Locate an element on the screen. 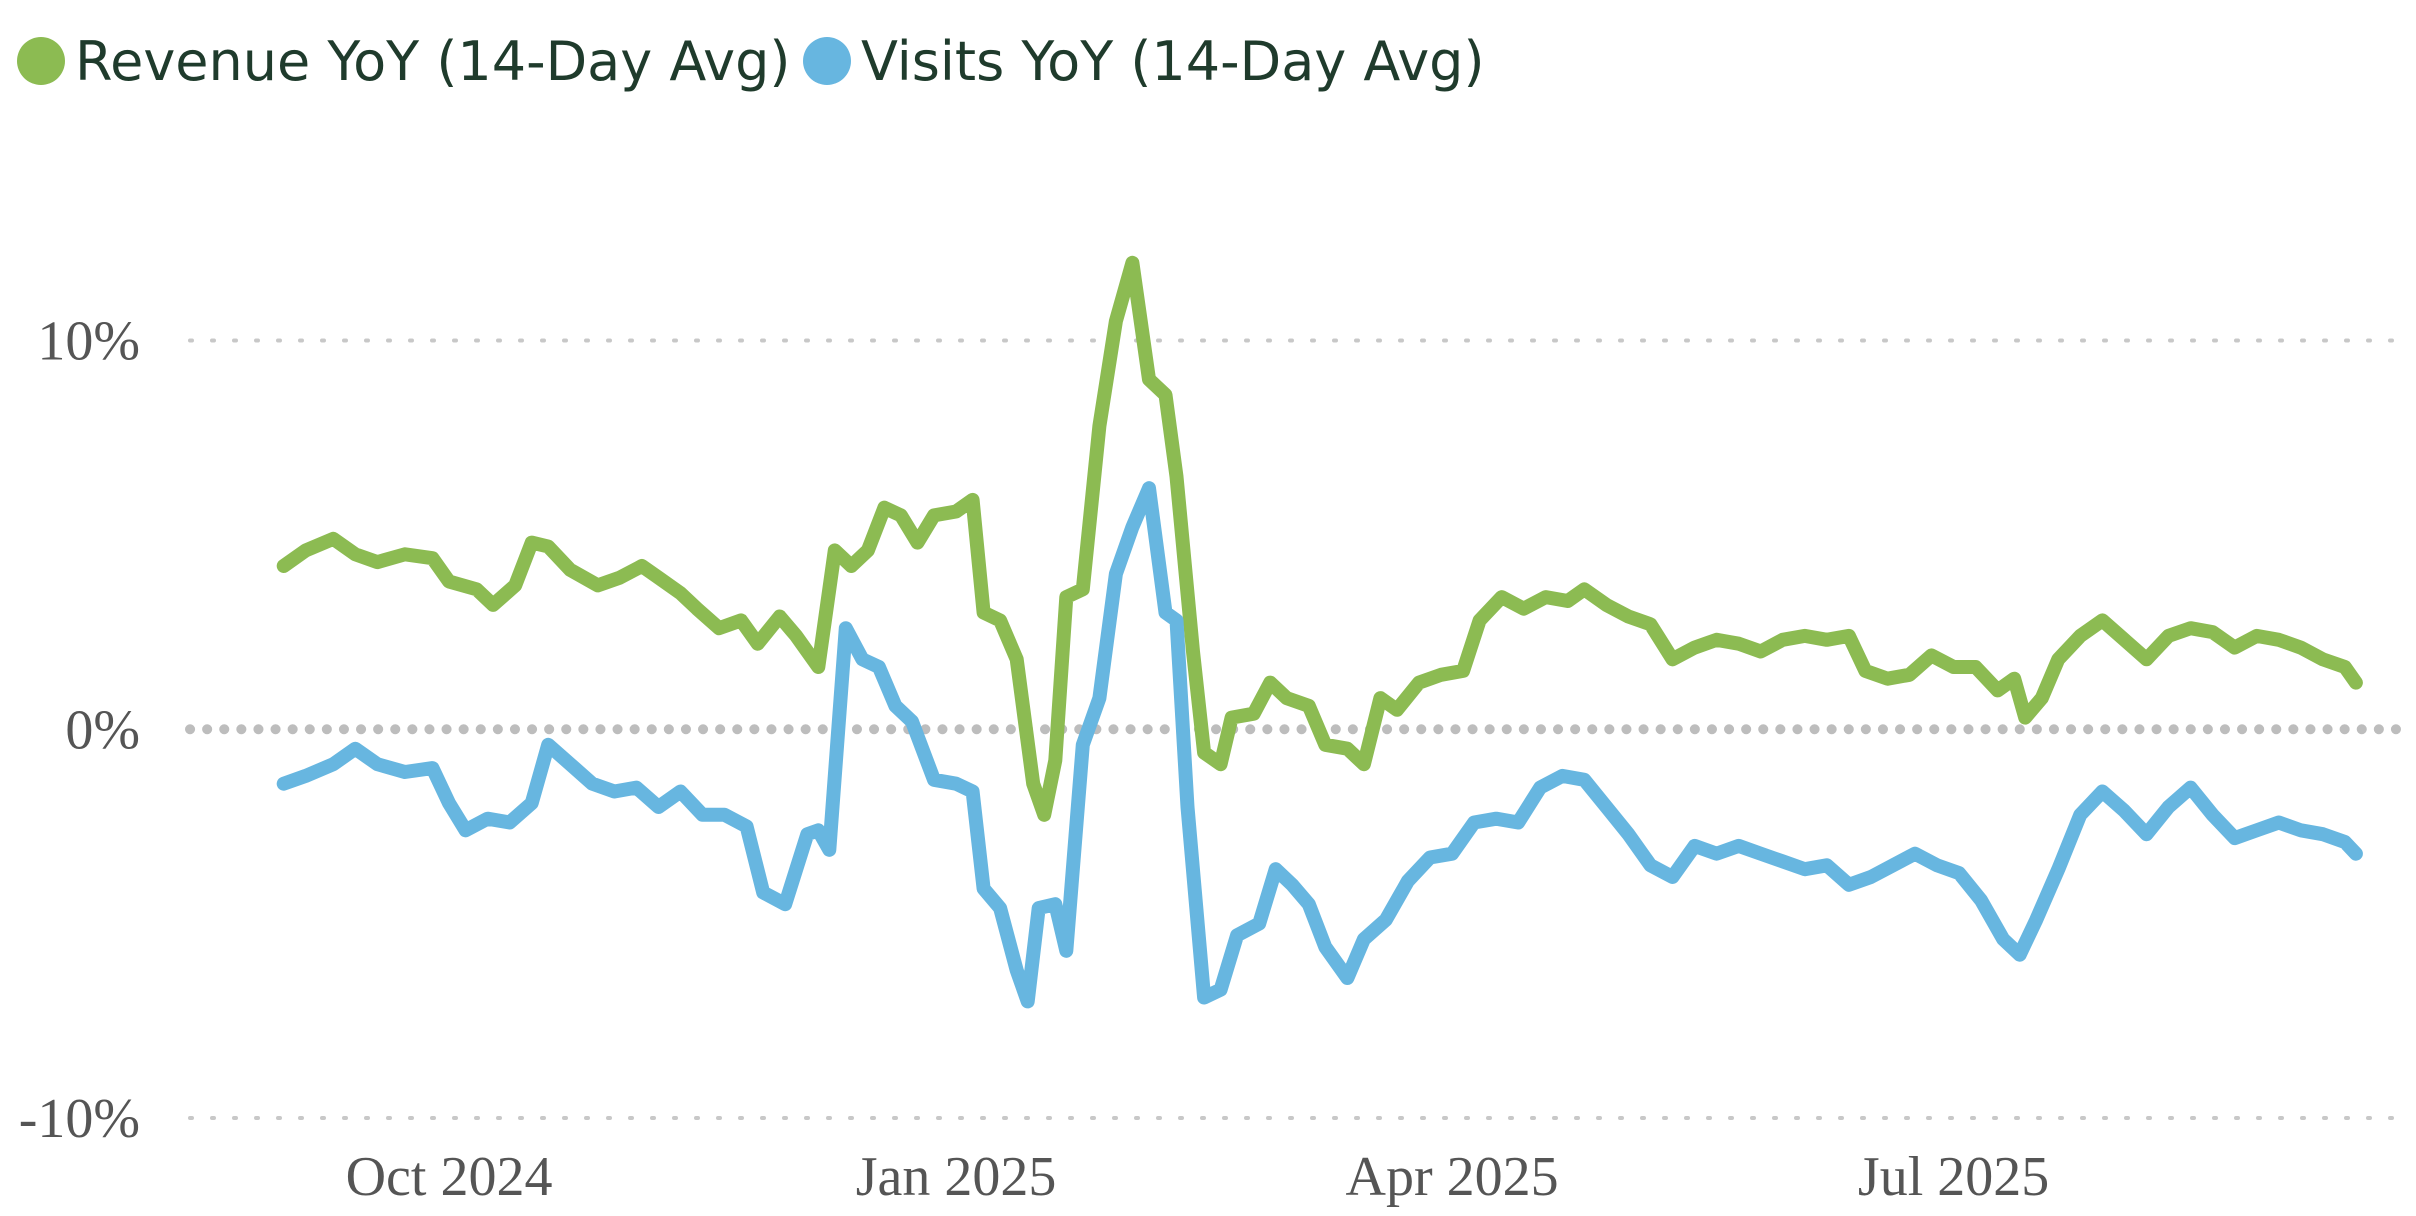 This screenshot has height=1216, width=2416. x-tick-label: Jul 2025 is located at coordinates (1953, 1177).